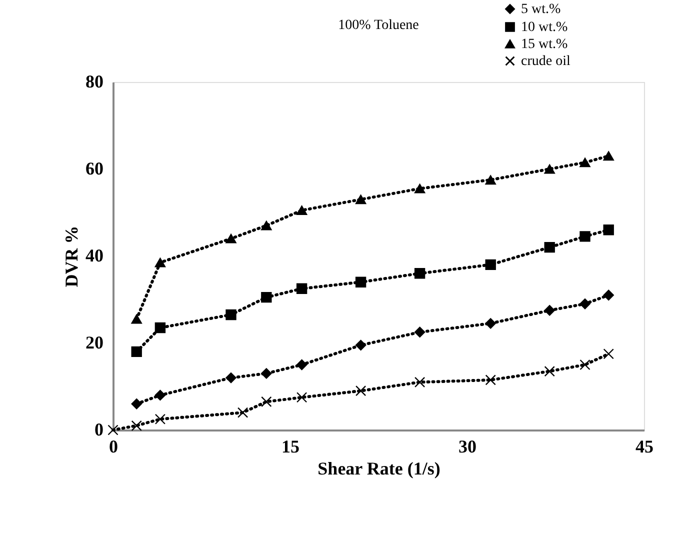  What do you see at coordinates (541, 9) in the screenshot?
I see `legend-label: 5 wt.%` at bounding box center [541, 9].